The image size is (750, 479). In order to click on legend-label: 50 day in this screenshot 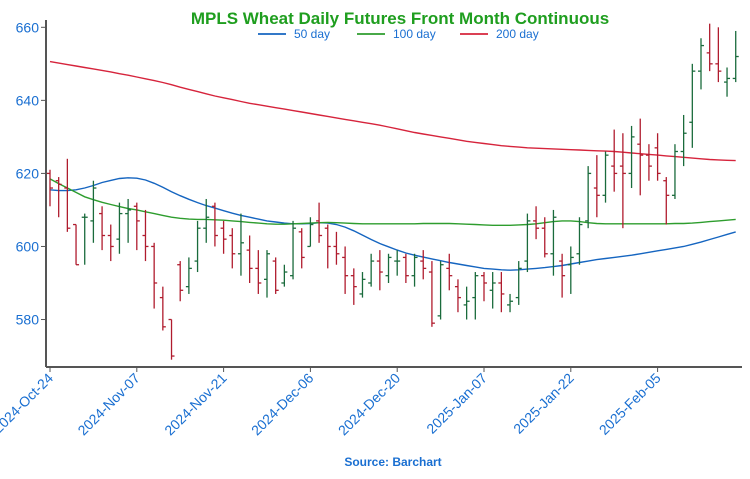, I will do `click(312, 34)`.